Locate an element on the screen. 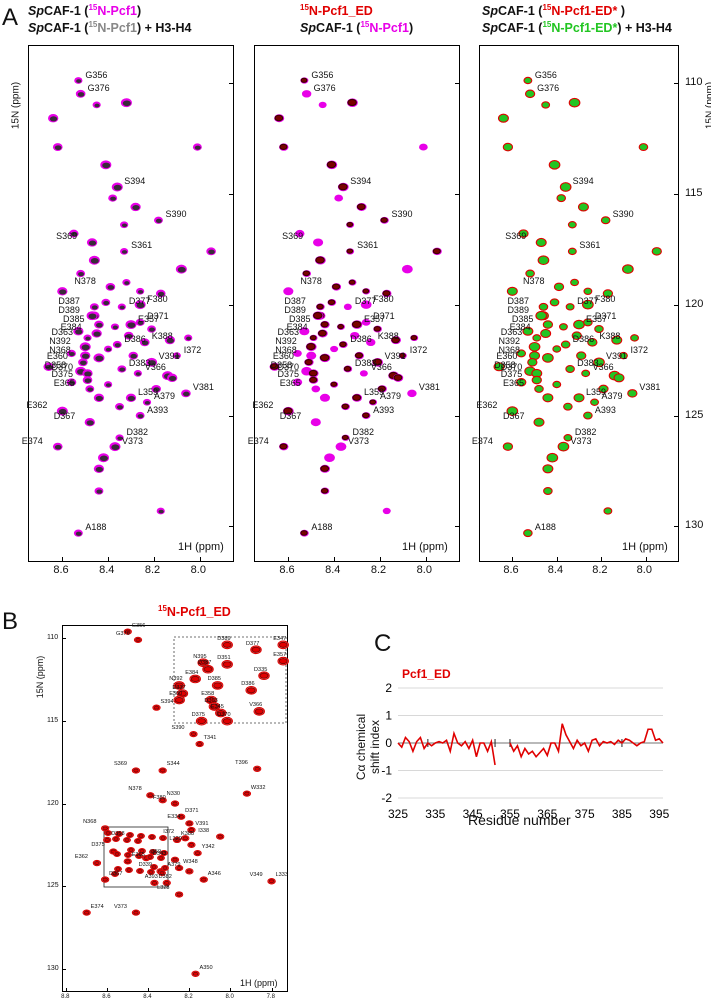 Image resolution: width=711 pixels, height=1002 pixels. panel-c-x-axis-title: Residue number is located at coordinates (519, 820).